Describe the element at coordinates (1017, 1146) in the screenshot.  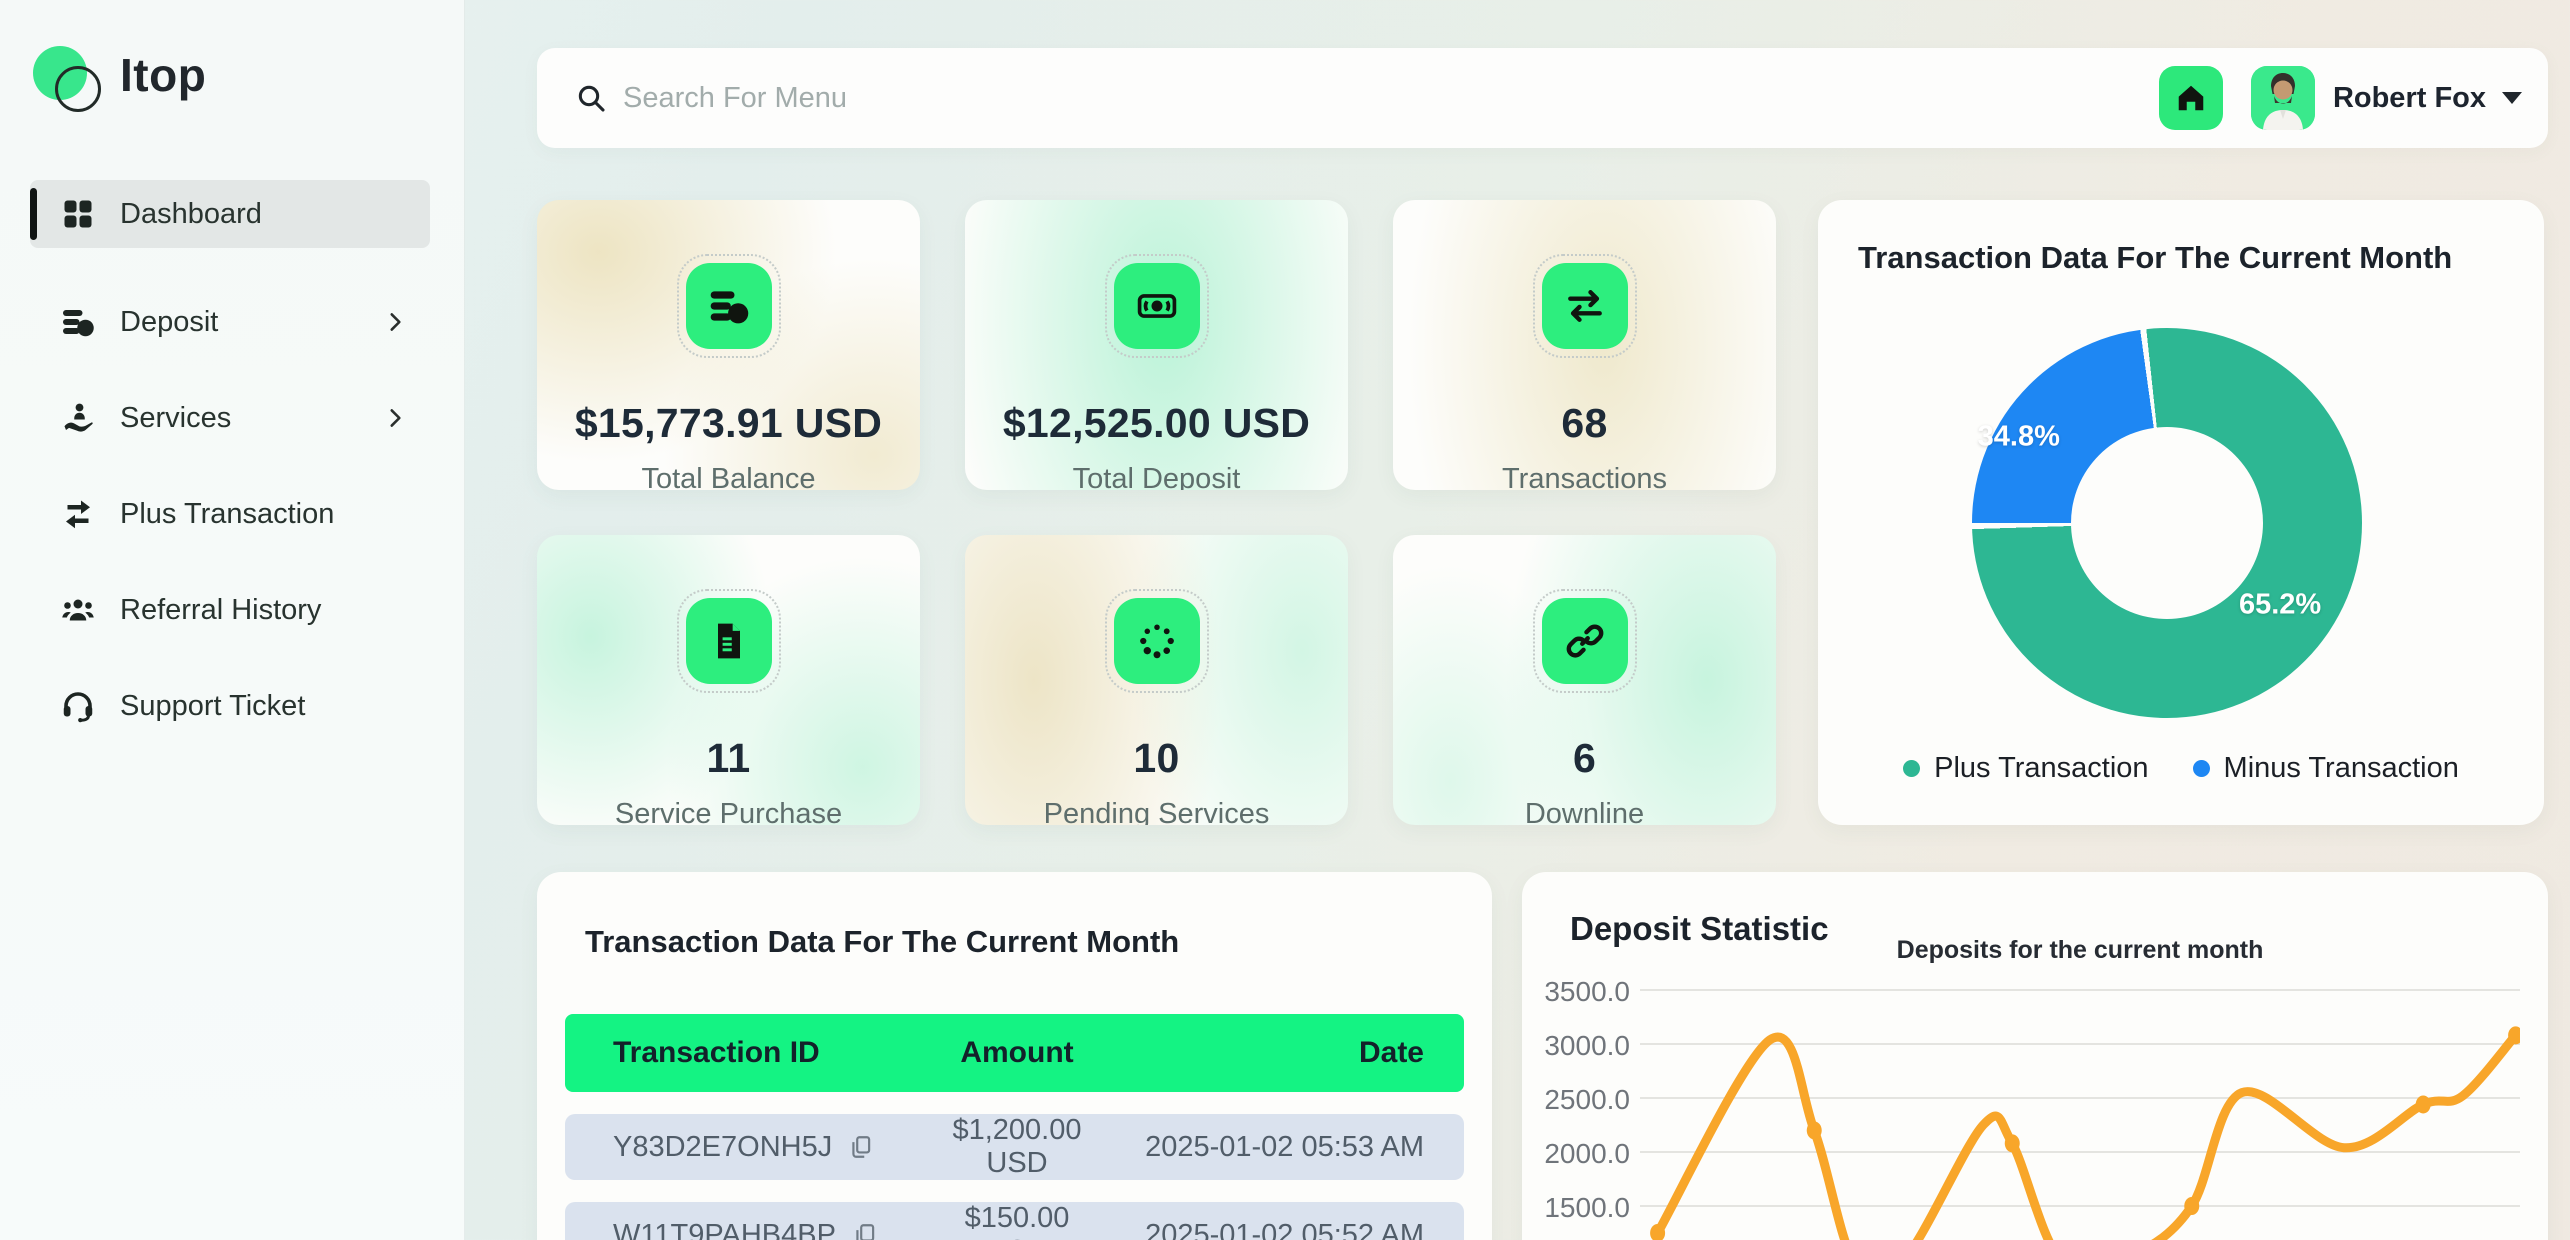
I see `transaction-amount: $1,200.00 USD` at that location.